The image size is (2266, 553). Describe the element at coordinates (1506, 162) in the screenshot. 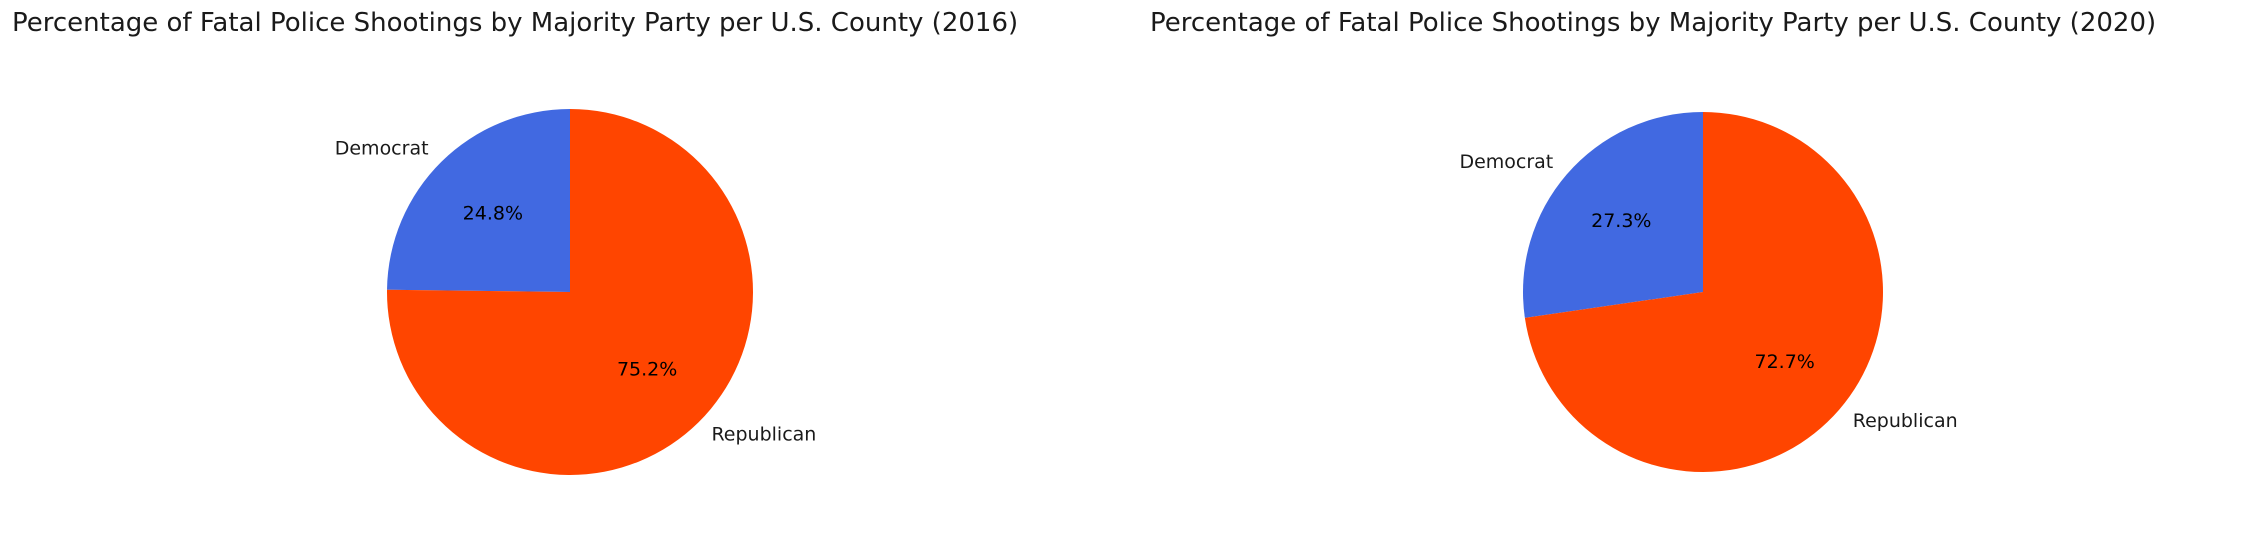

I see `slice-label-democrat-2020: Democrat` at that location.